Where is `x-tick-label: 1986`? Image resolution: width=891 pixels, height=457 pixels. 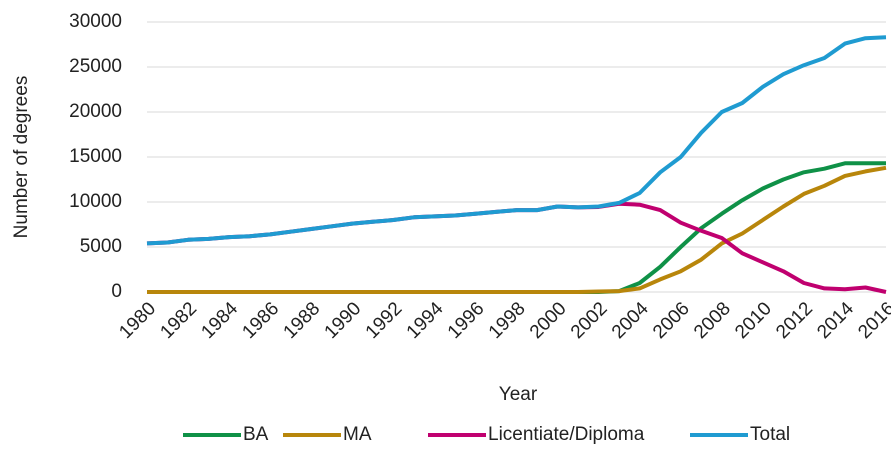 x-tick-label: 1986 is located at coordinates (261, 320).